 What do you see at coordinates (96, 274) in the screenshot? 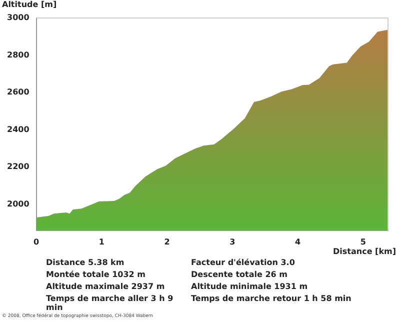
I see `text: Montée totale 1032 m` at bounding box center [96, 274].